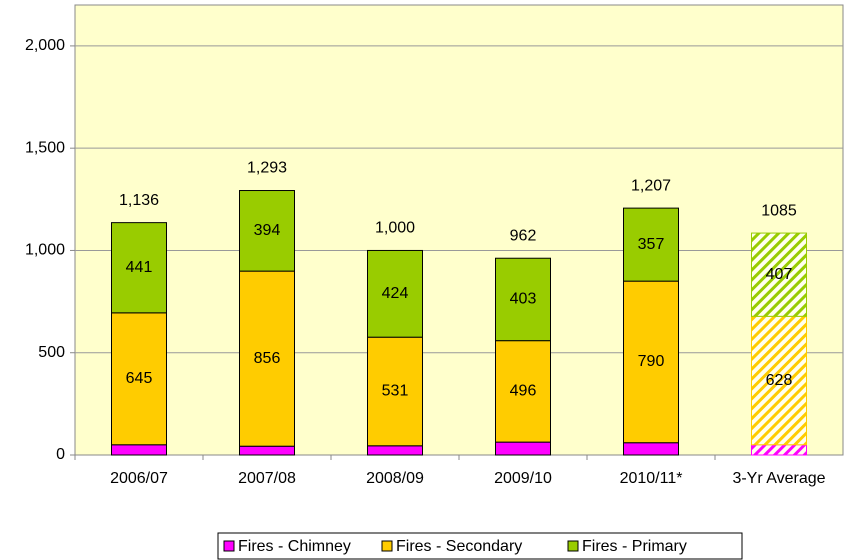 Image resolution: width=845 pixels, height=560 pixels. What do you see at coordinates (778, 478) in the screenshot?
I see `x-tick-label: 3-Yr Average` at bounding box center [778, 478].